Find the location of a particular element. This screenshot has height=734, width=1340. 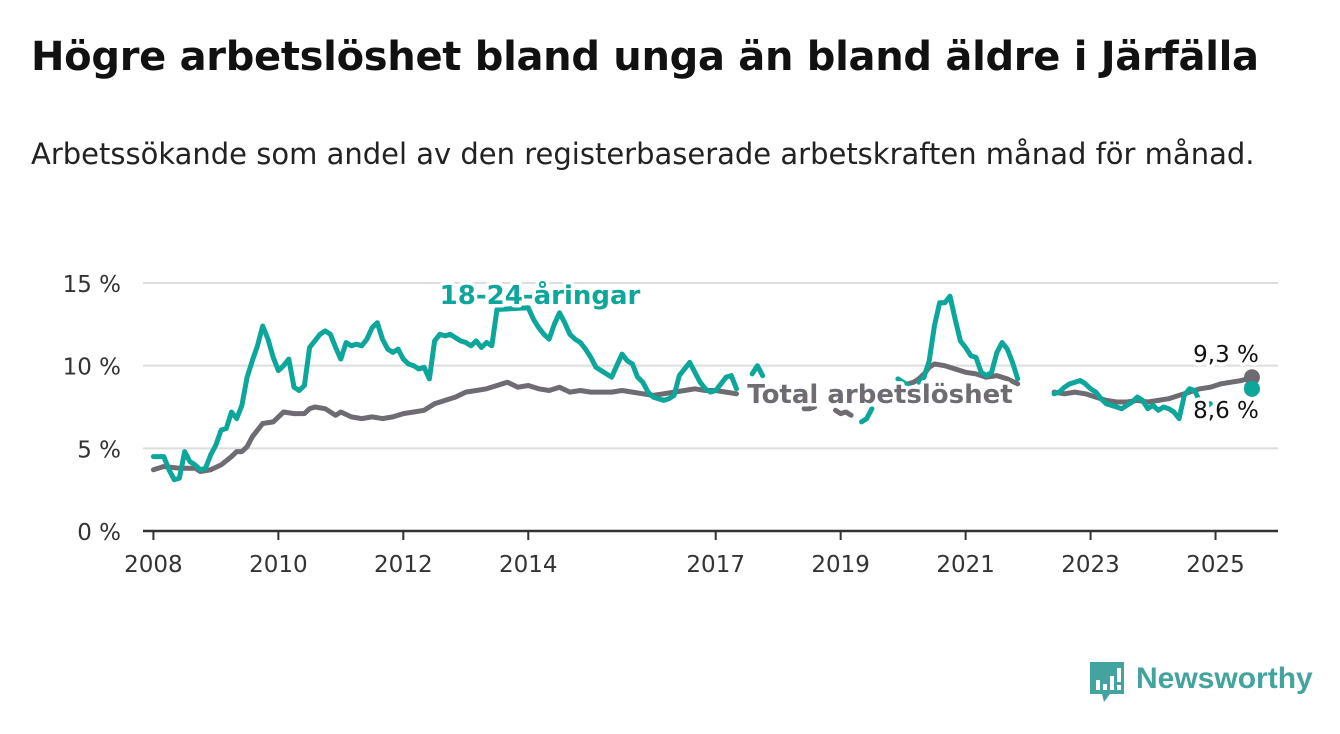

youth-end-label: 8,6 % is located at coordinates (1226, 411).